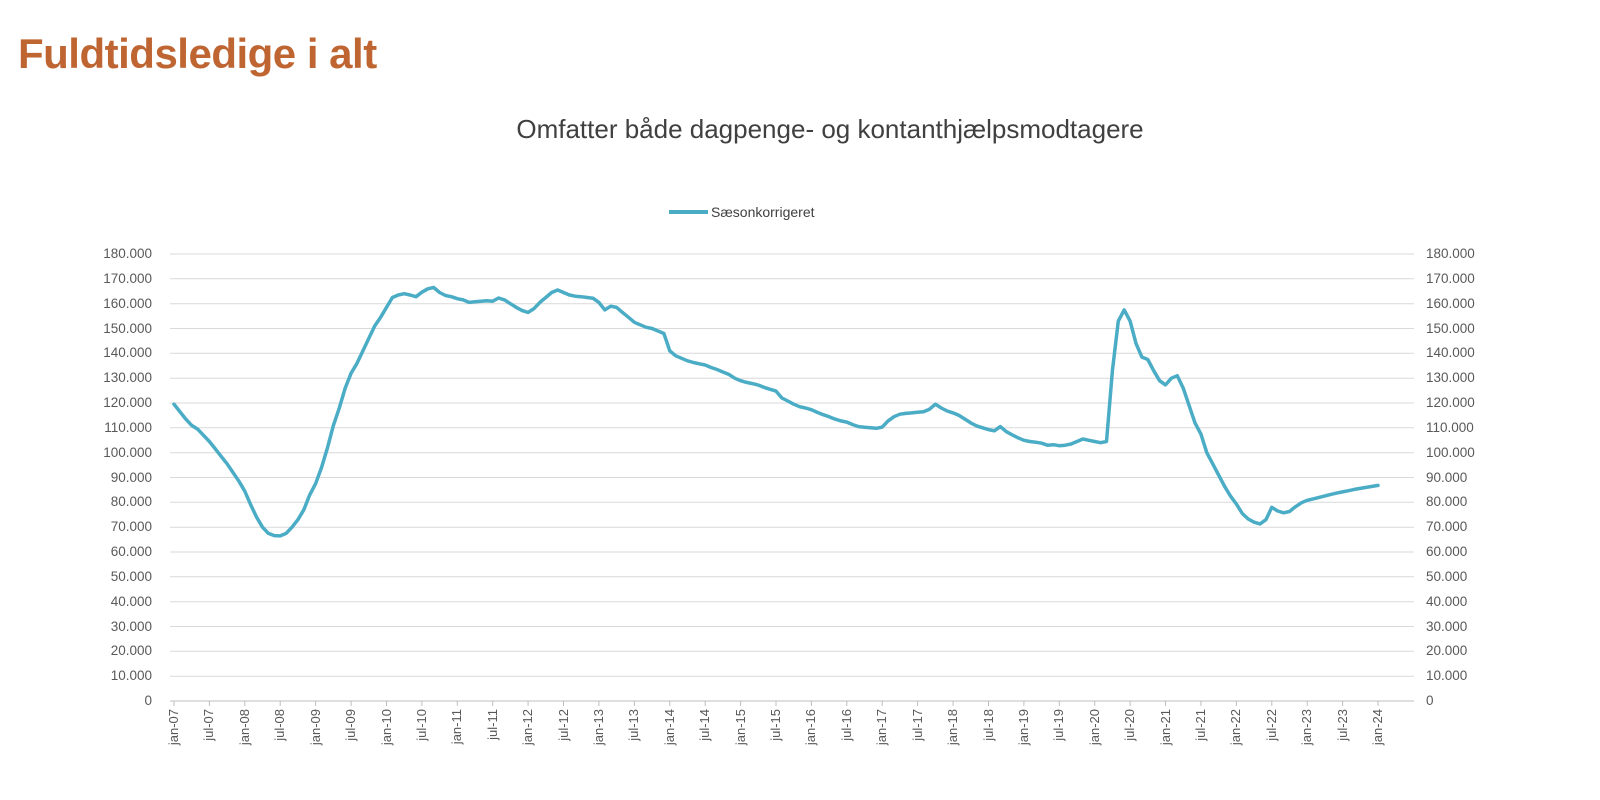 This screenshot has height=800, width=1600. I want to click on legend-line-marker, so click(688, 211).